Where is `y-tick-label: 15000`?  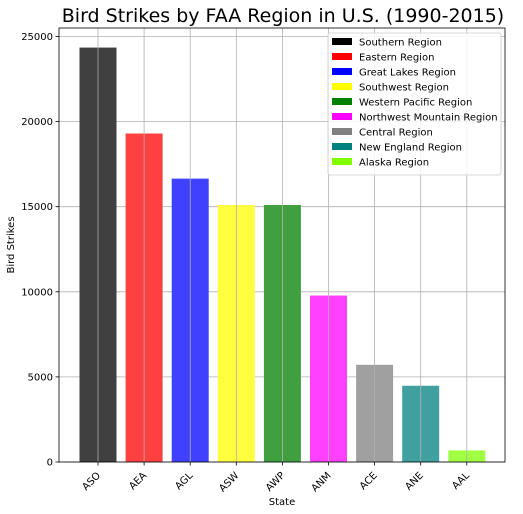 y-tick-label: 15000 is located at coordinates (37, 207).